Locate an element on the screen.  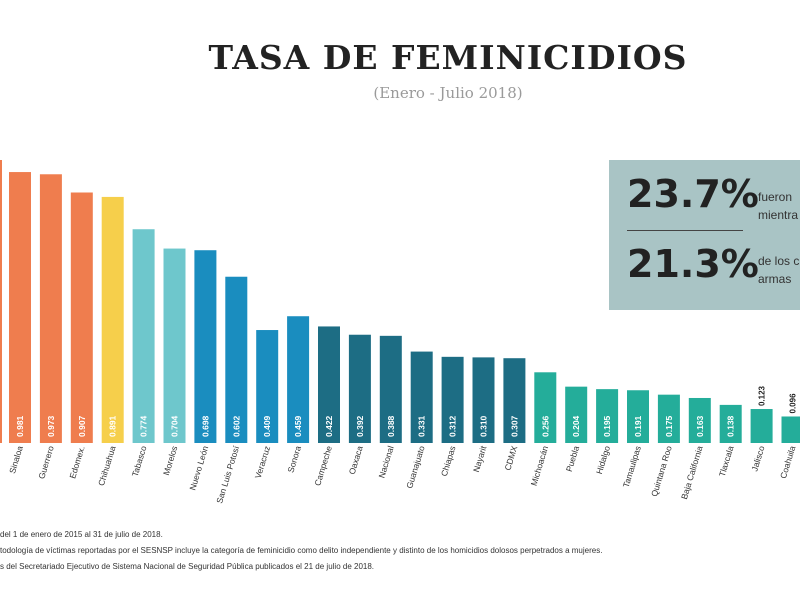
category-label: Michoacán is located at coordinates (540, 465).